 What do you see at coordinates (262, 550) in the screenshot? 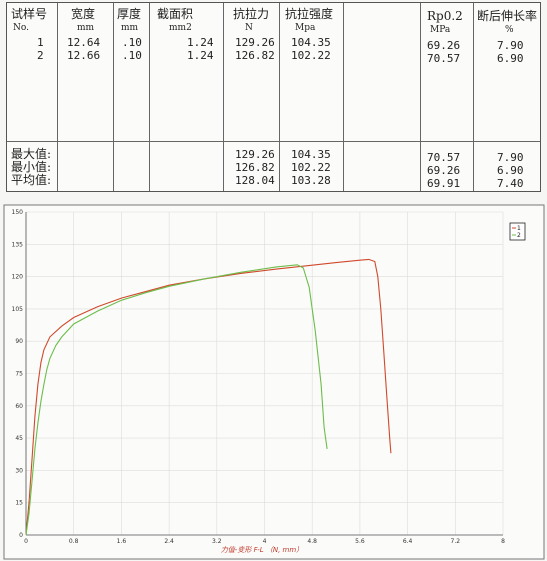
I see `x-axis-label: 力值-变形 F-L （N, mm）` at bounding box center [262, 550].